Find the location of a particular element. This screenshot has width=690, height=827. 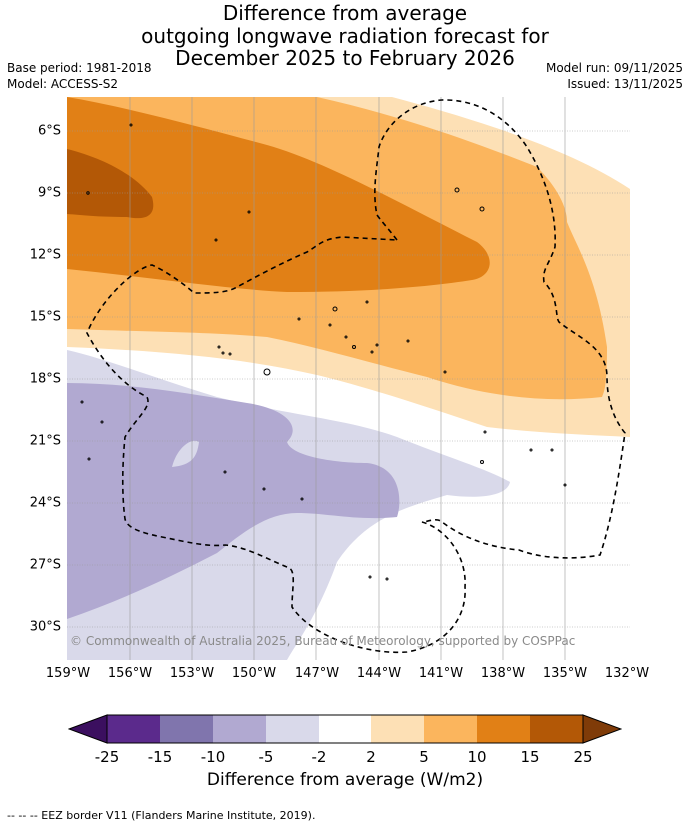

colorbar-label-1: -25 is located at coordinates (107, 757).